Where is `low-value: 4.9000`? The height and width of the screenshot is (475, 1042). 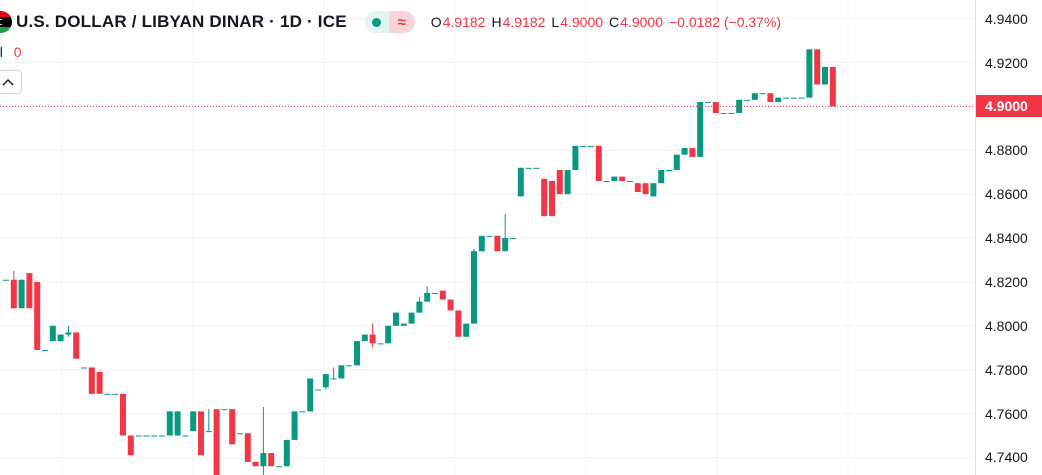 low-value: 4.9000 is located at coordinates (582, 22).